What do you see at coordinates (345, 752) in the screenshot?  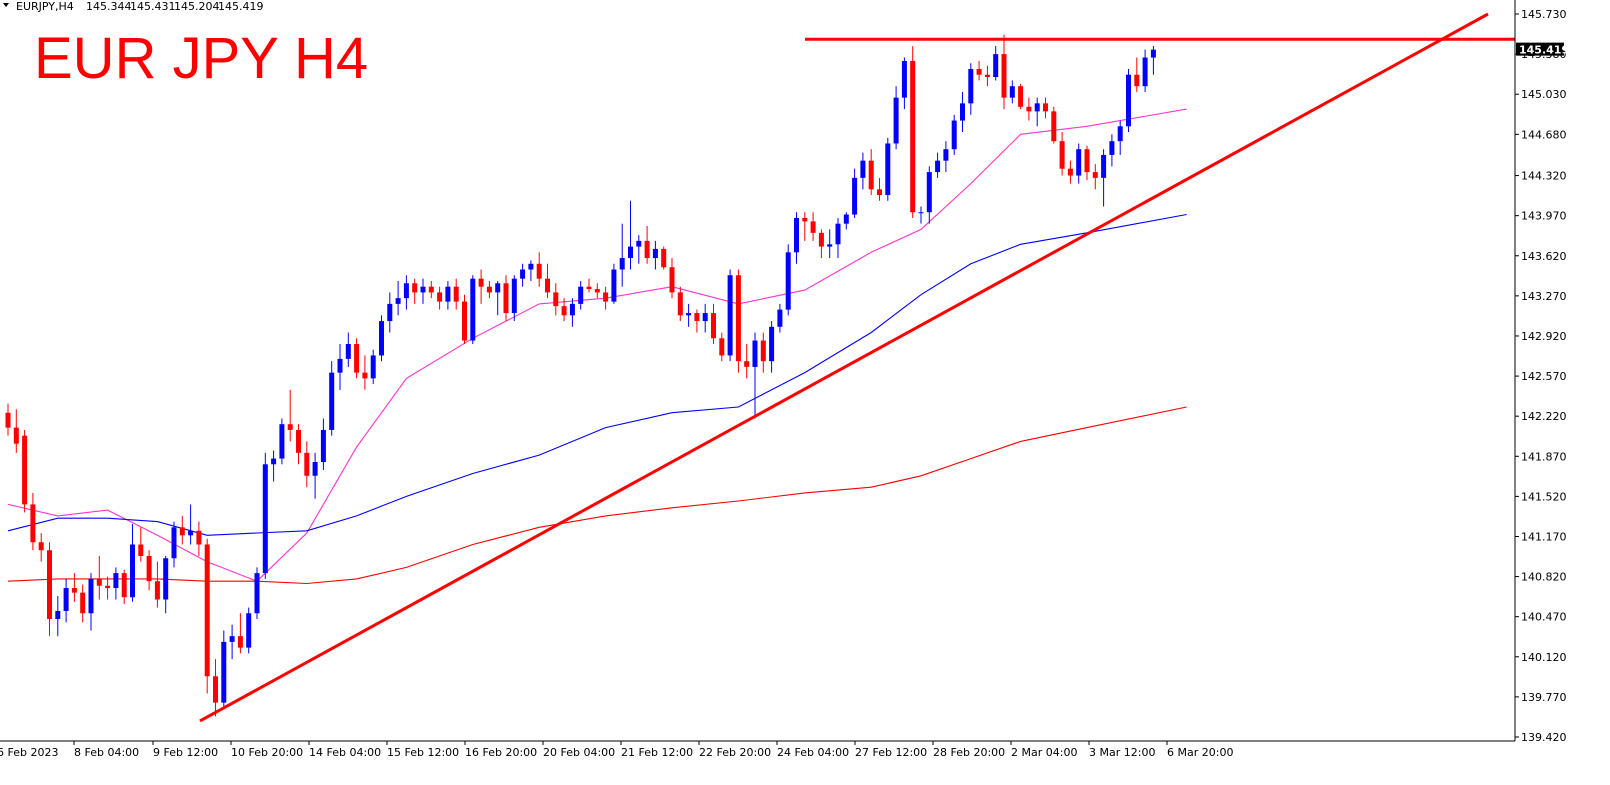 I see `time-tick-label: 14 Feb 04:00` at bounding box center [345, 752].